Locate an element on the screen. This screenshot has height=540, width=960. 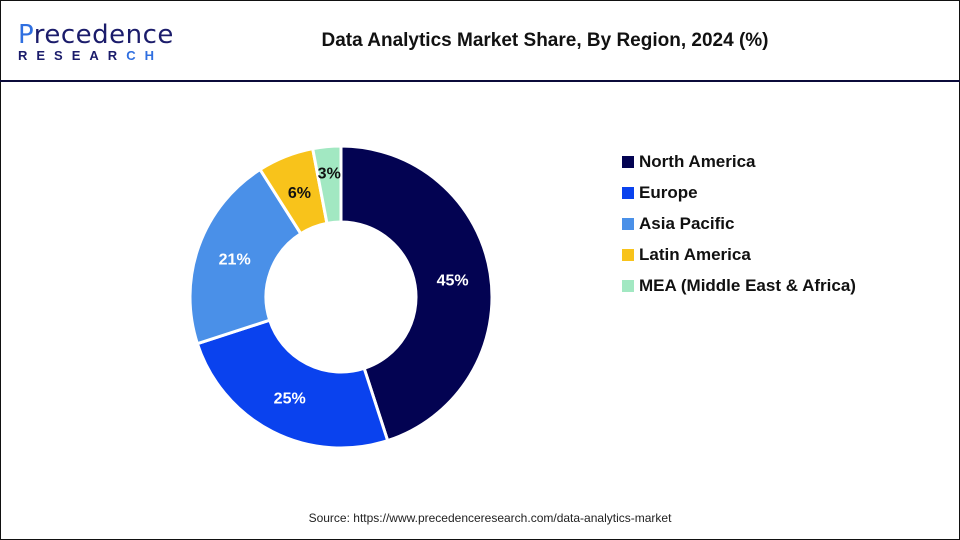
legend-item: MEA (Middle East & Africa) is located at coordinates (739, 285).